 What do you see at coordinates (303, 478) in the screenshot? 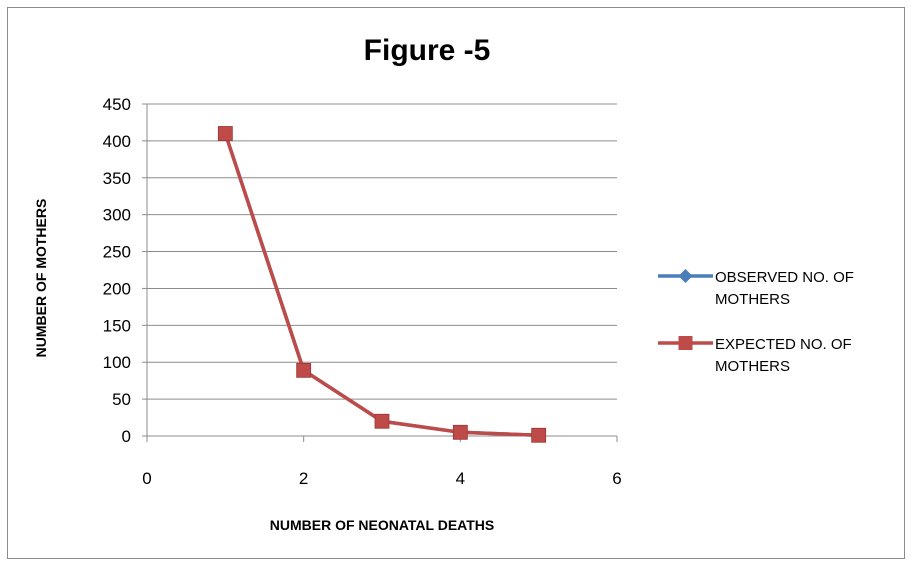
I see `x-tick-label: 2` at bounding box center [303, 478].